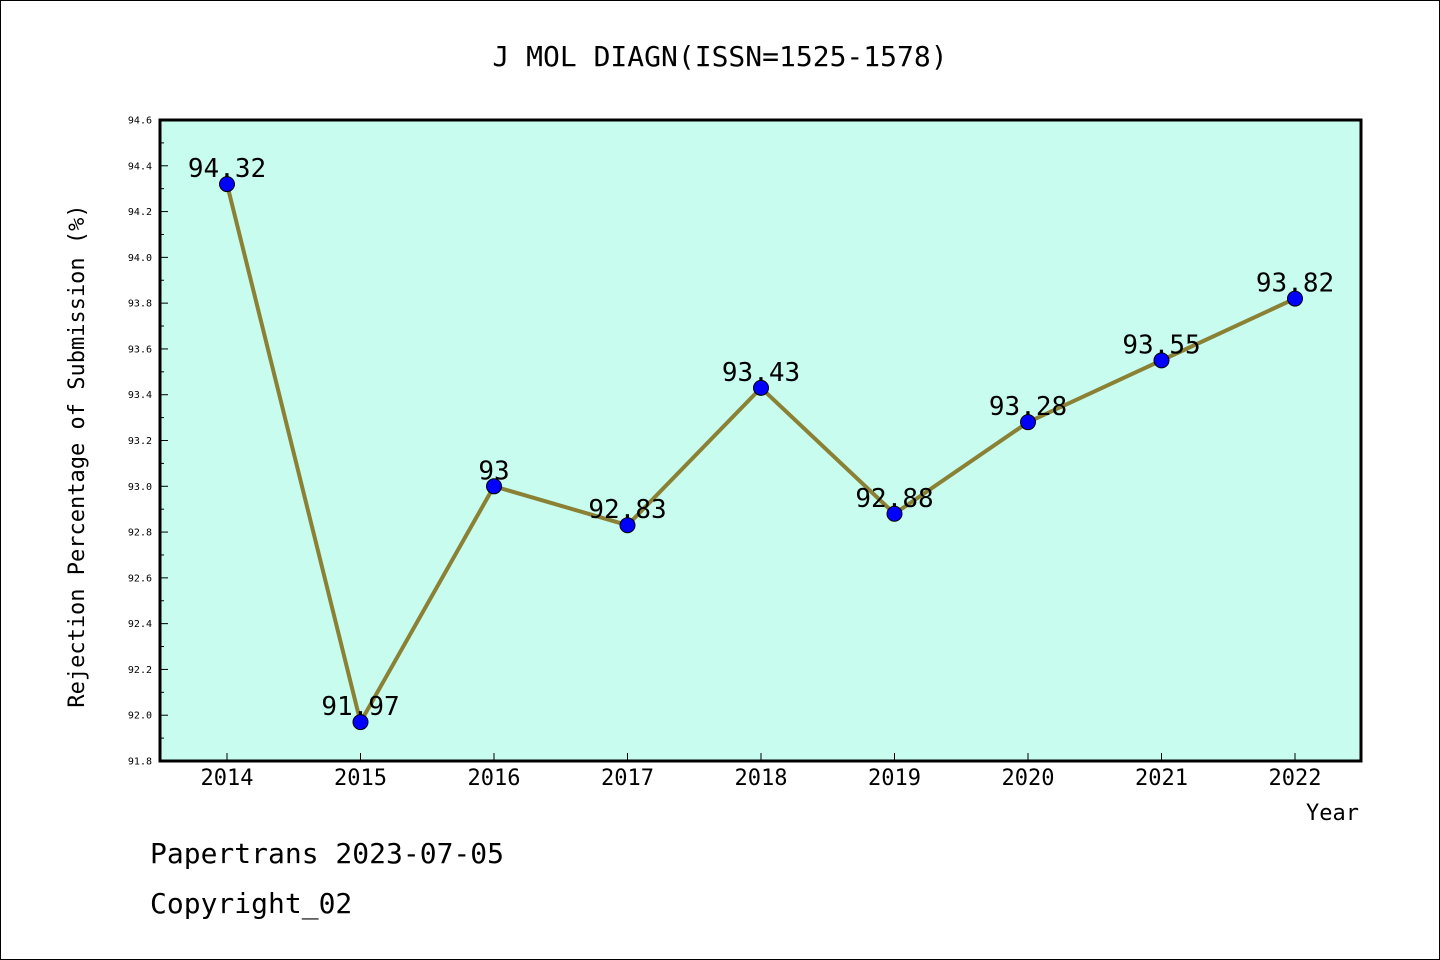  I want to click on data-label: 94.32, so click(227, 169).